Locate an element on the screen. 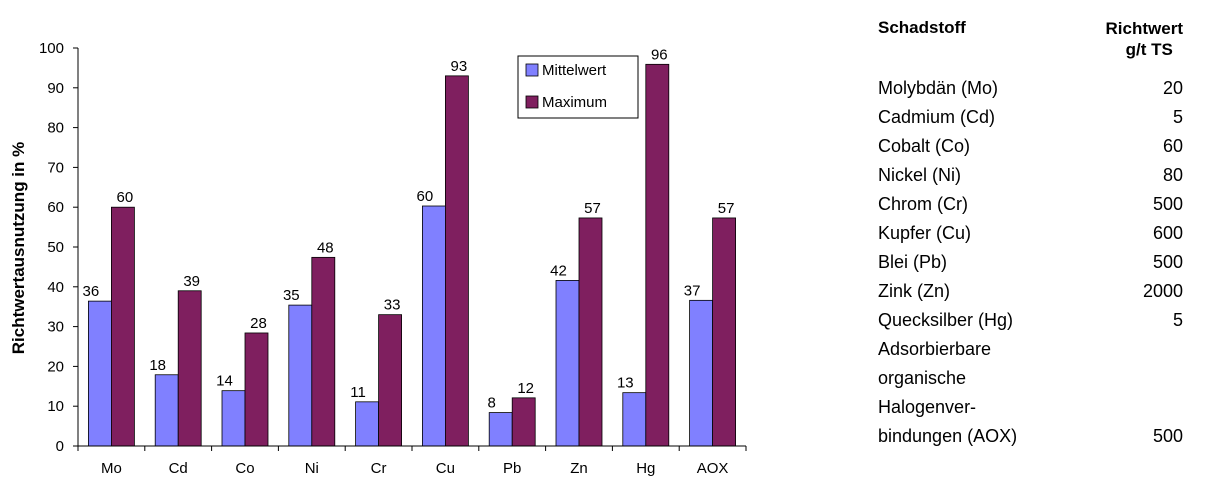  table-row-name: Molybdän (Mo) is located at coordinates (938, 88).